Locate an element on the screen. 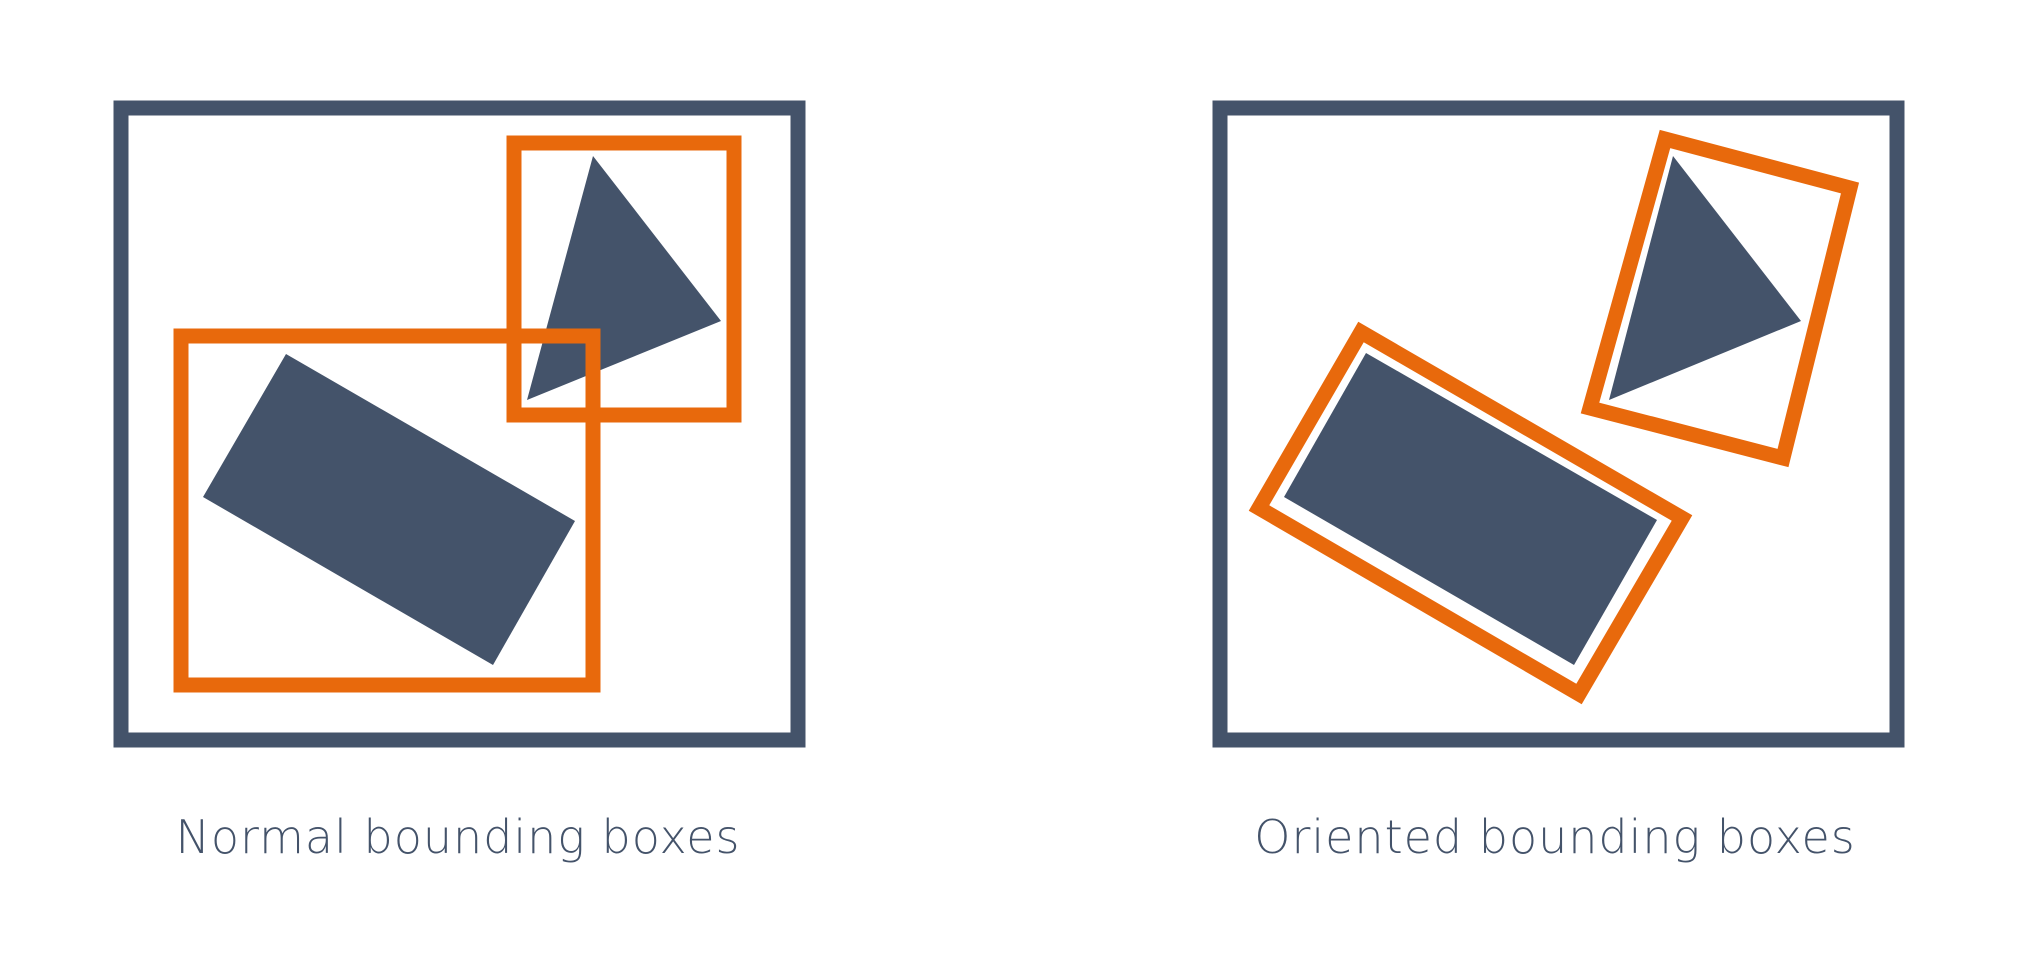  caption-oriented: Oriented bounding boxes is located at coordinates (1555, 837).